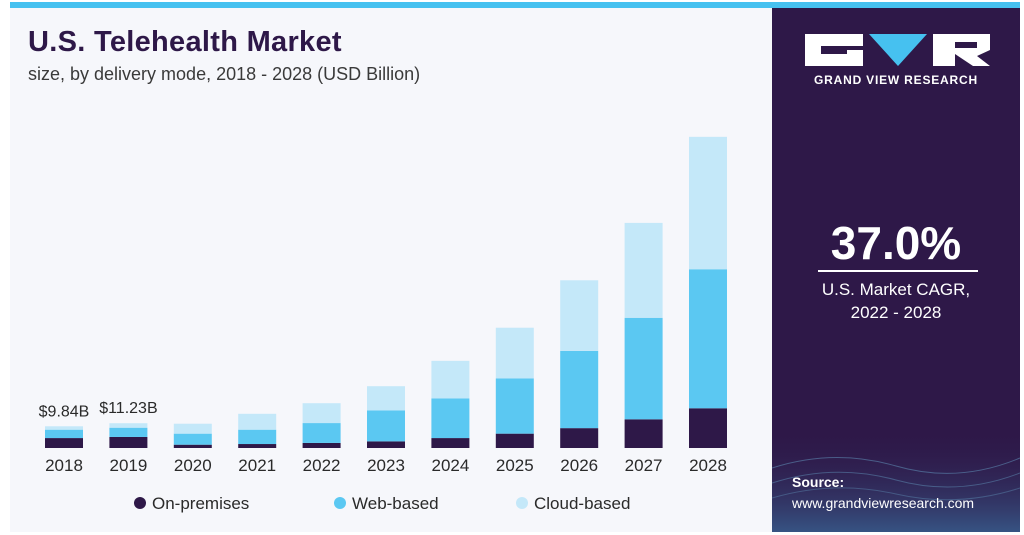 The image size is (1024, 535). I want to click on x-tick-2019: 2019, so click(128, 465).